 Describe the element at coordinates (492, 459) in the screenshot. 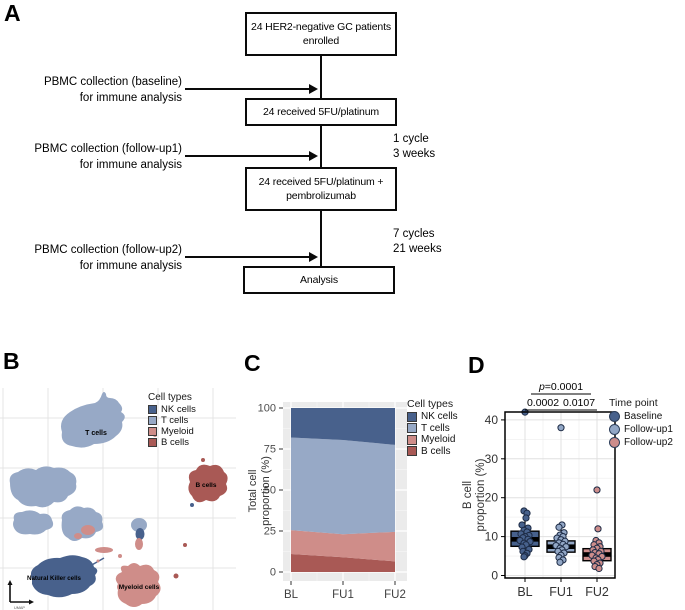

I see `y-tick-label: 30` at that location.